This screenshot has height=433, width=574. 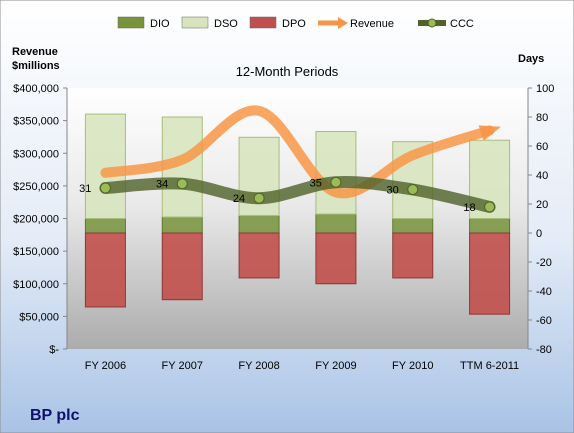 I want to click on legend-label: Revenue, so click(x=372, y=24).